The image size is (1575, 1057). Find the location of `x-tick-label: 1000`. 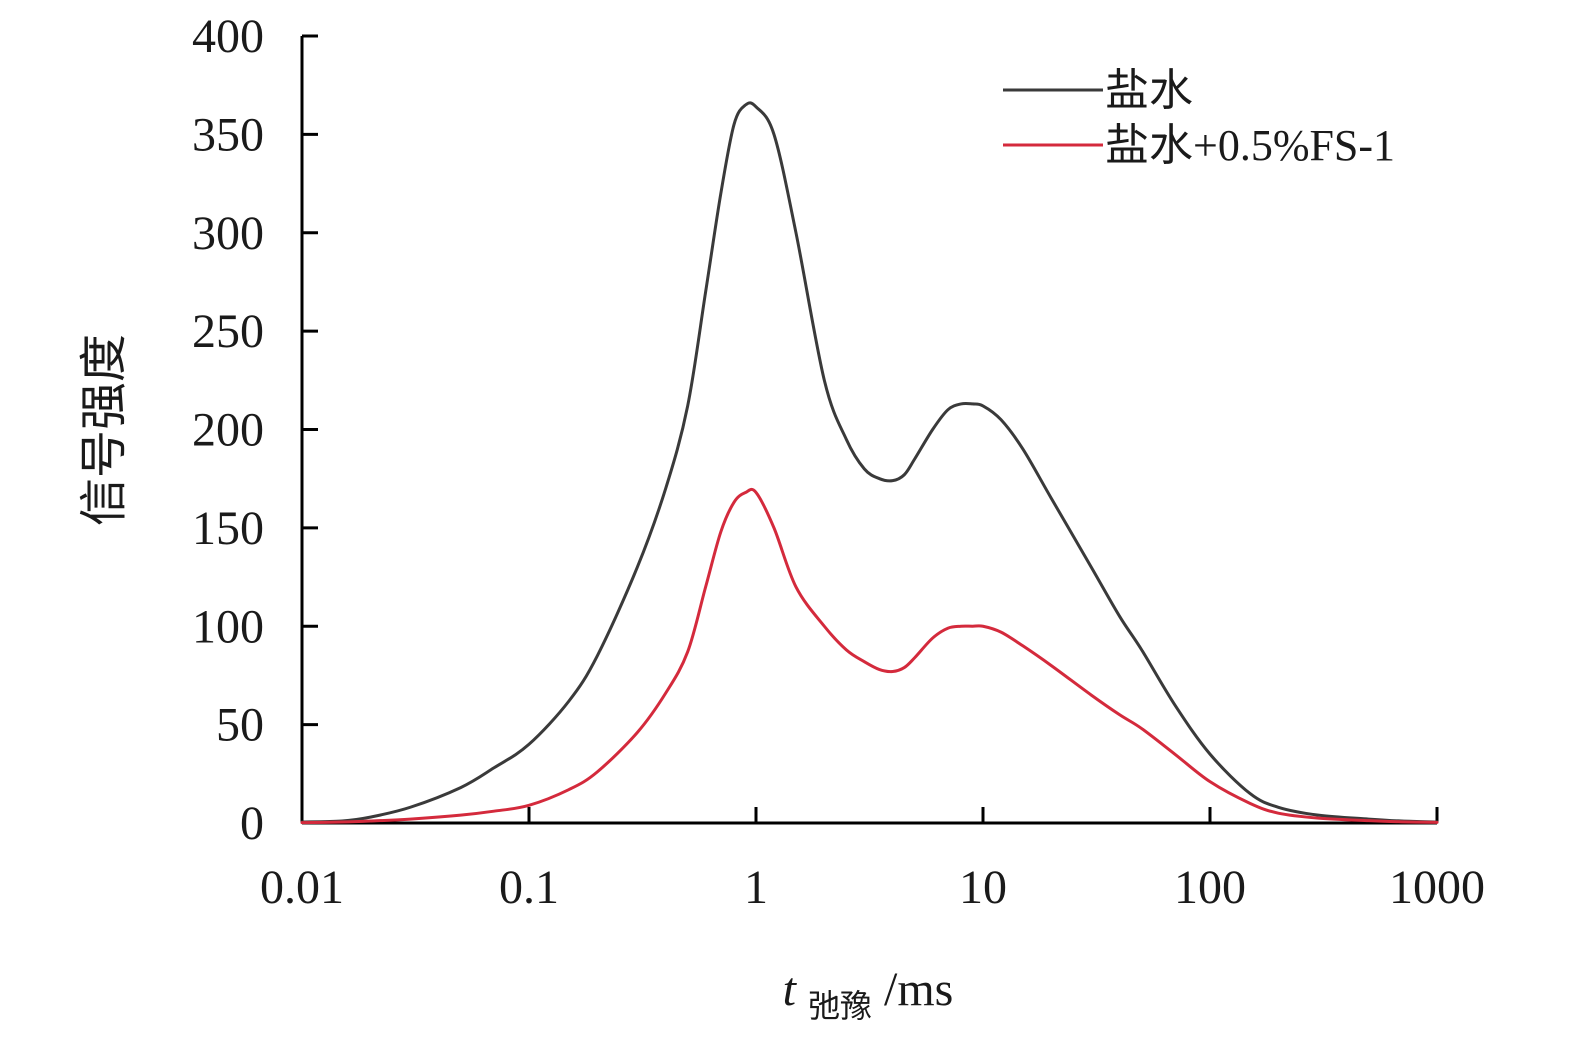

x-tick-label: 1000 is located at coordinates (1437, 887).